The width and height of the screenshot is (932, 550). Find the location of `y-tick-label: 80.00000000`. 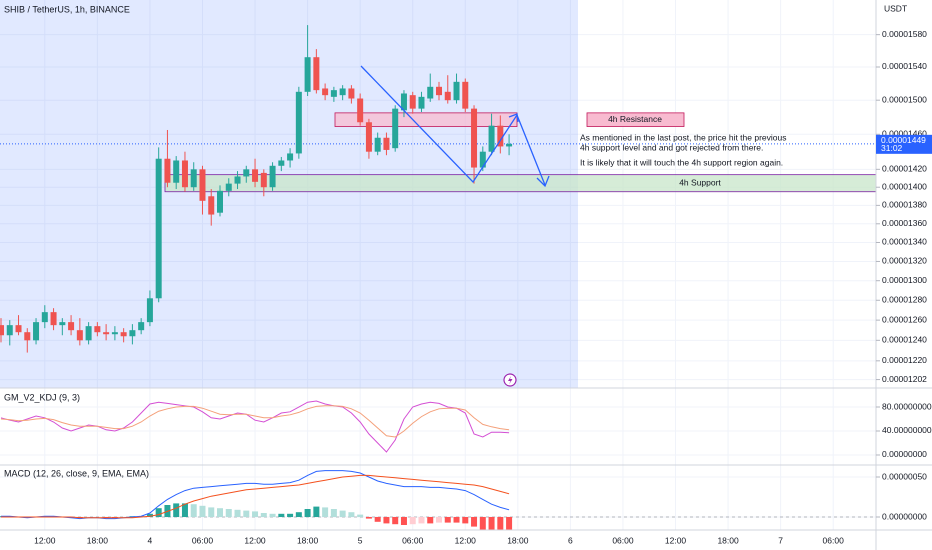

y-tick-label: 80.00000000 is located at coordinates (907, 406).